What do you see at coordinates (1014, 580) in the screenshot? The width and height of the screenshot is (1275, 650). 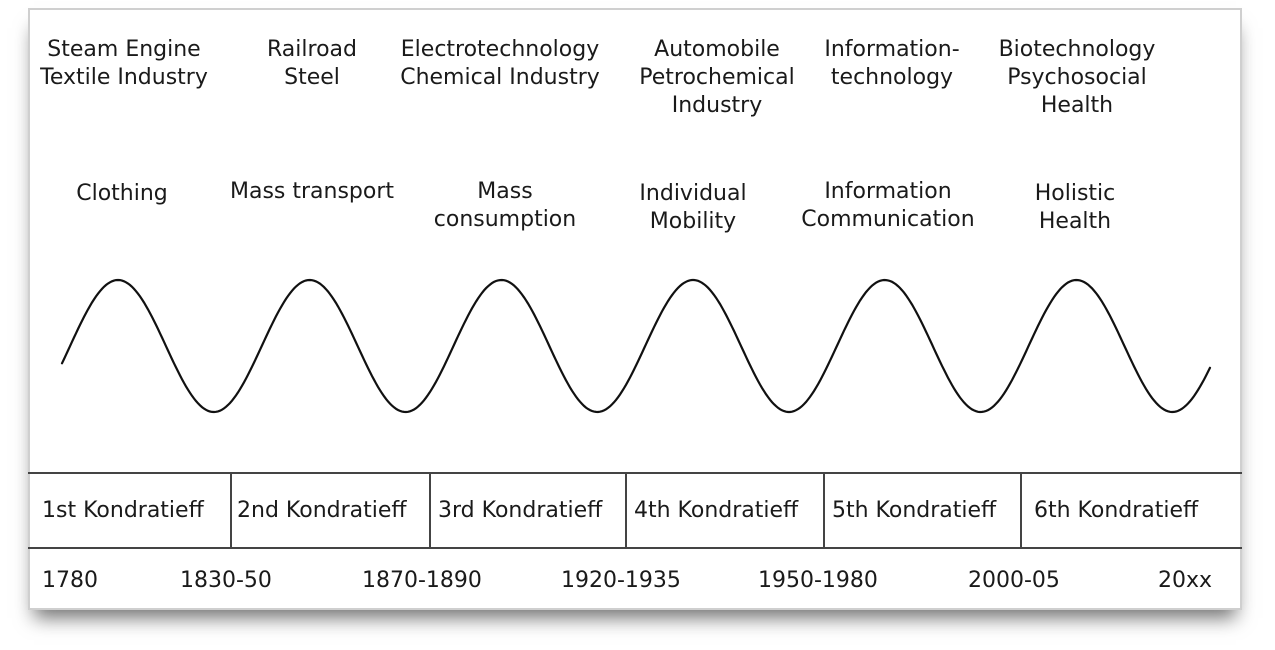 I see `year-label-6: 2000-05` at bounding box center [1014, 580].